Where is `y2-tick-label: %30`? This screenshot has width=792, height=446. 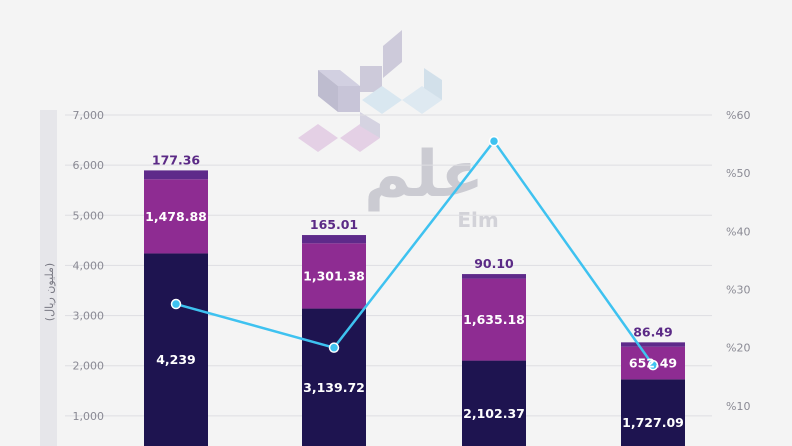 y2-tick-label: %30 is located at coordinates (738, 290).